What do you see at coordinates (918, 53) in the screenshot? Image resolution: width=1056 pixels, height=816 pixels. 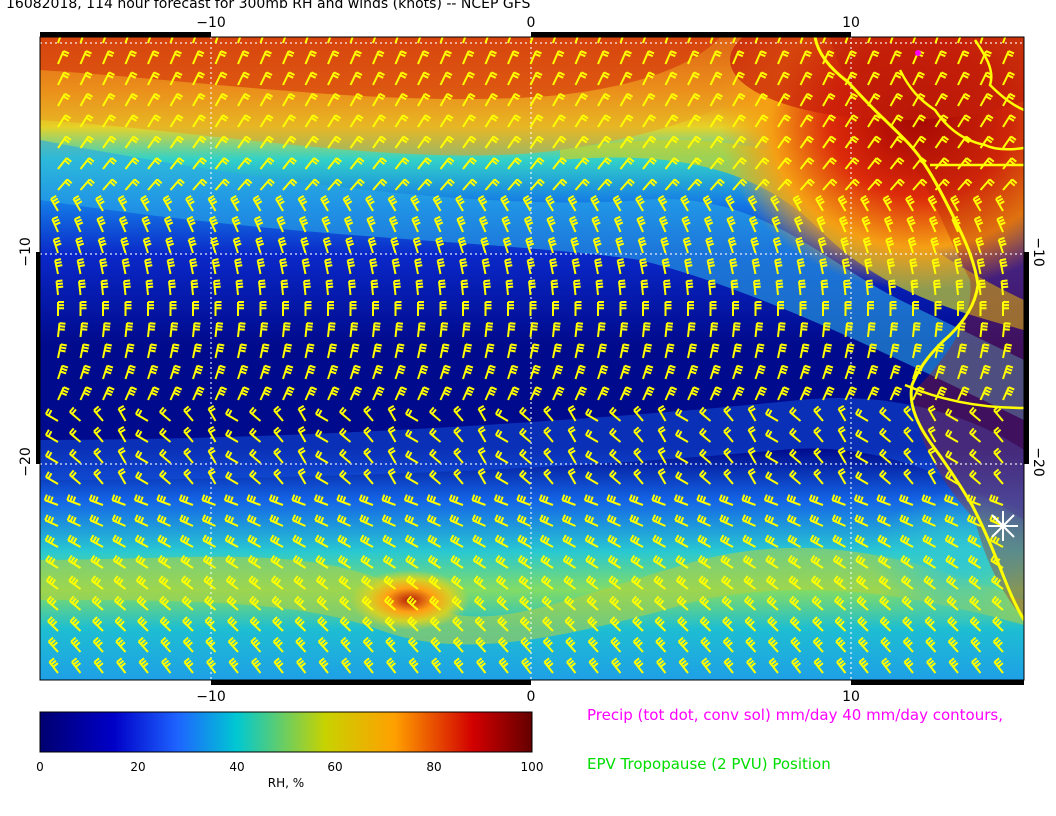 I see `precip-dot` at bounding box center [918, 53].